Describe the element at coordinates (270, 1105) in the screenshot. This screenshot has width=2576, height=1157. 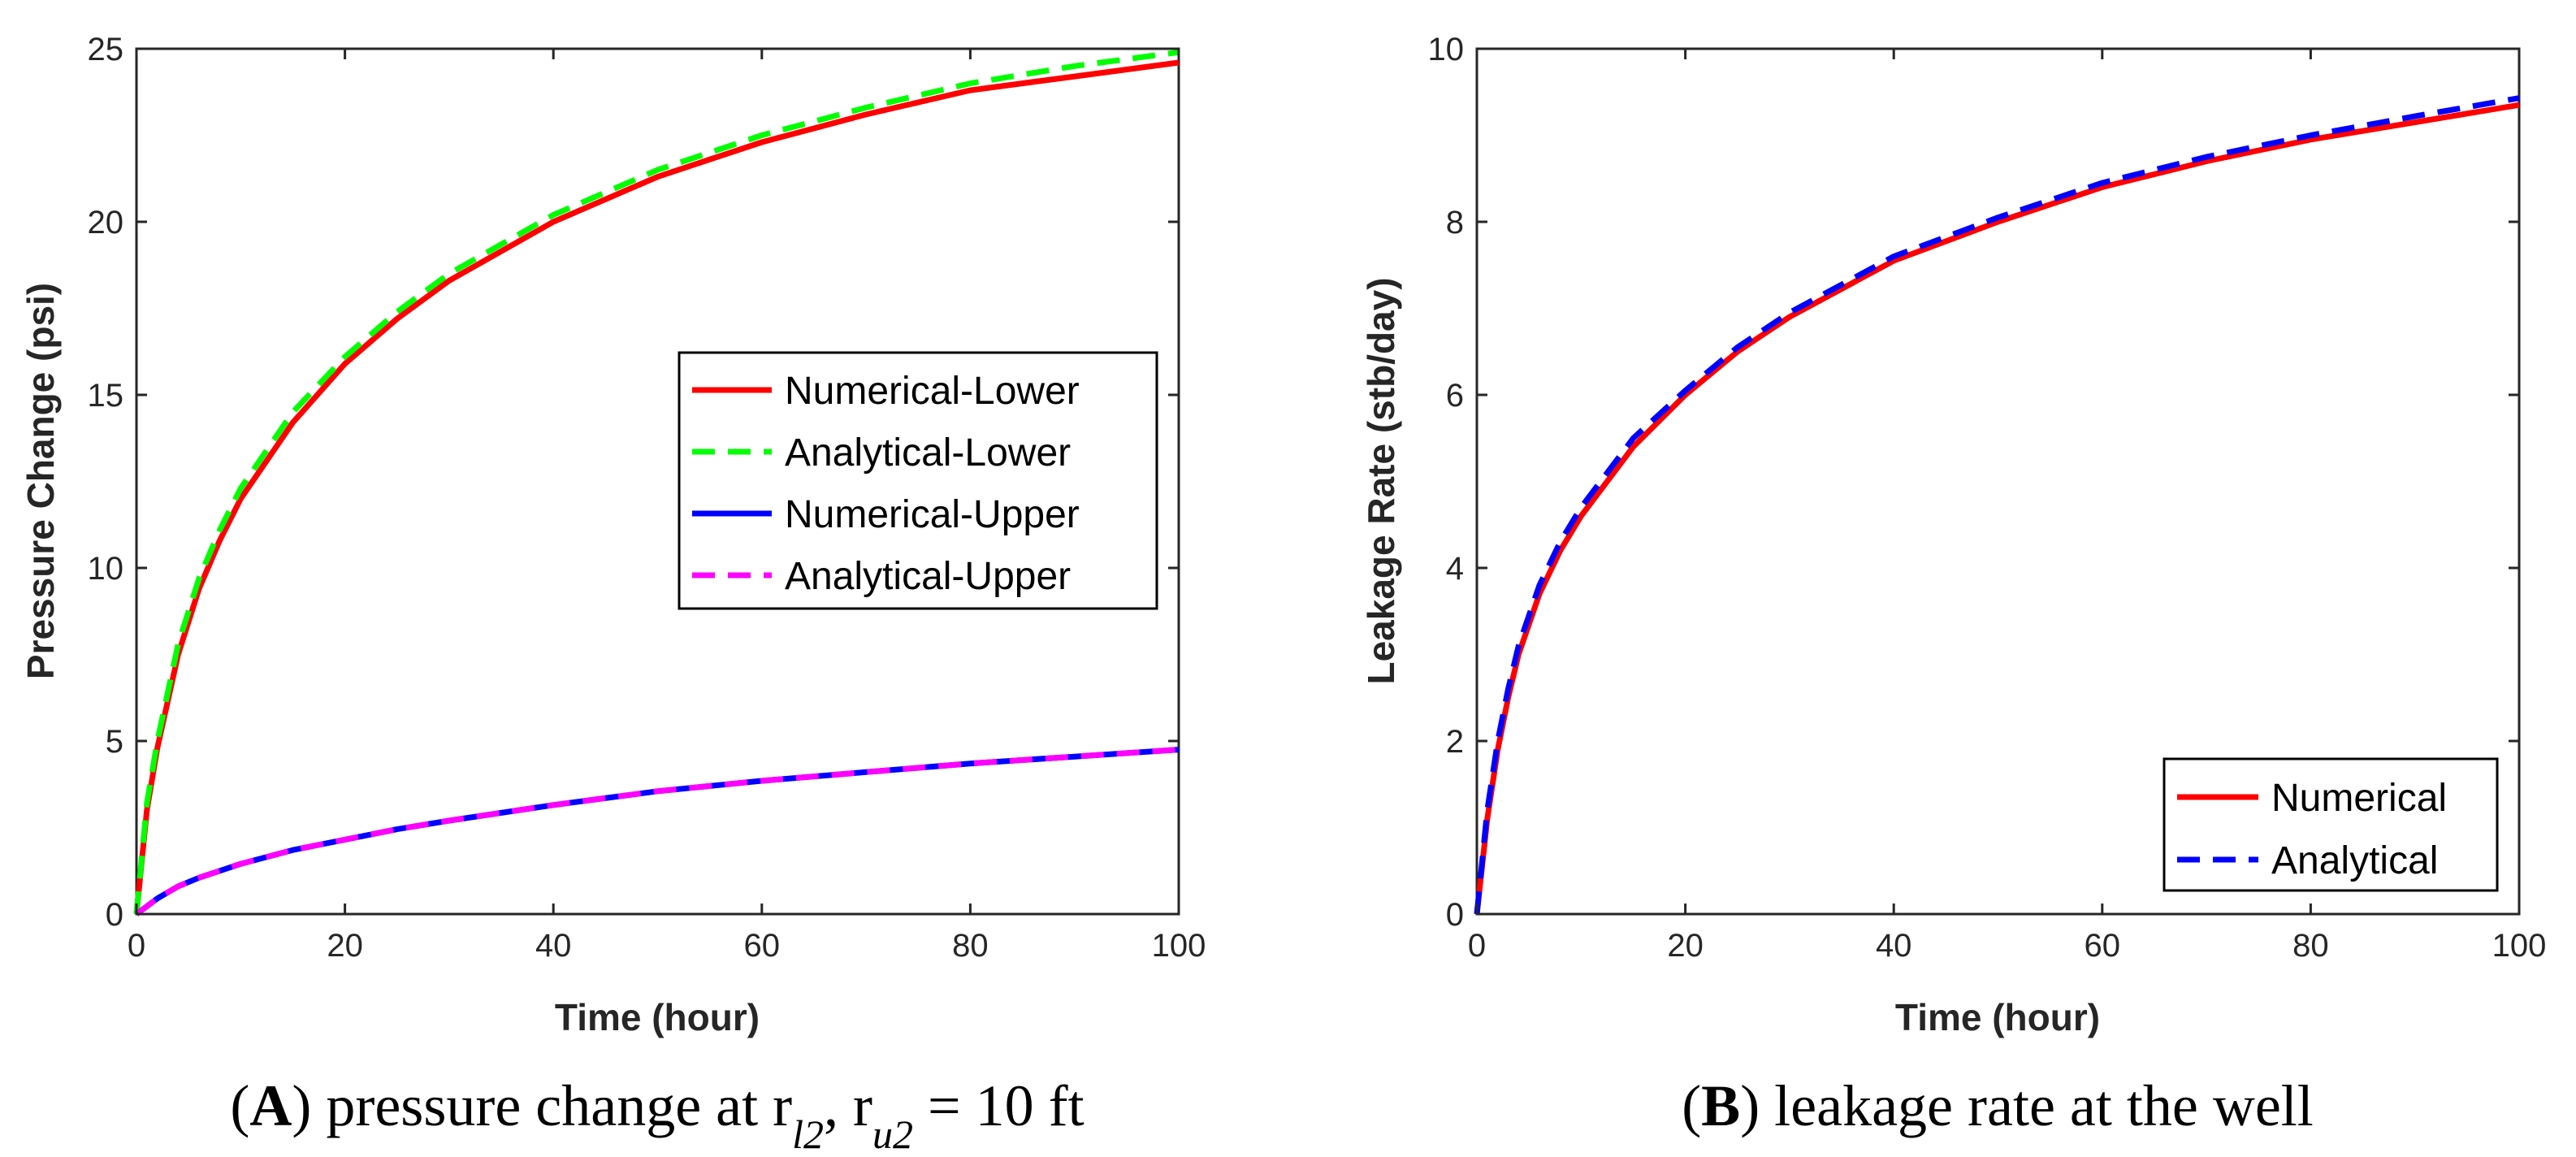
I see `caption-a-letter: A` at that location.